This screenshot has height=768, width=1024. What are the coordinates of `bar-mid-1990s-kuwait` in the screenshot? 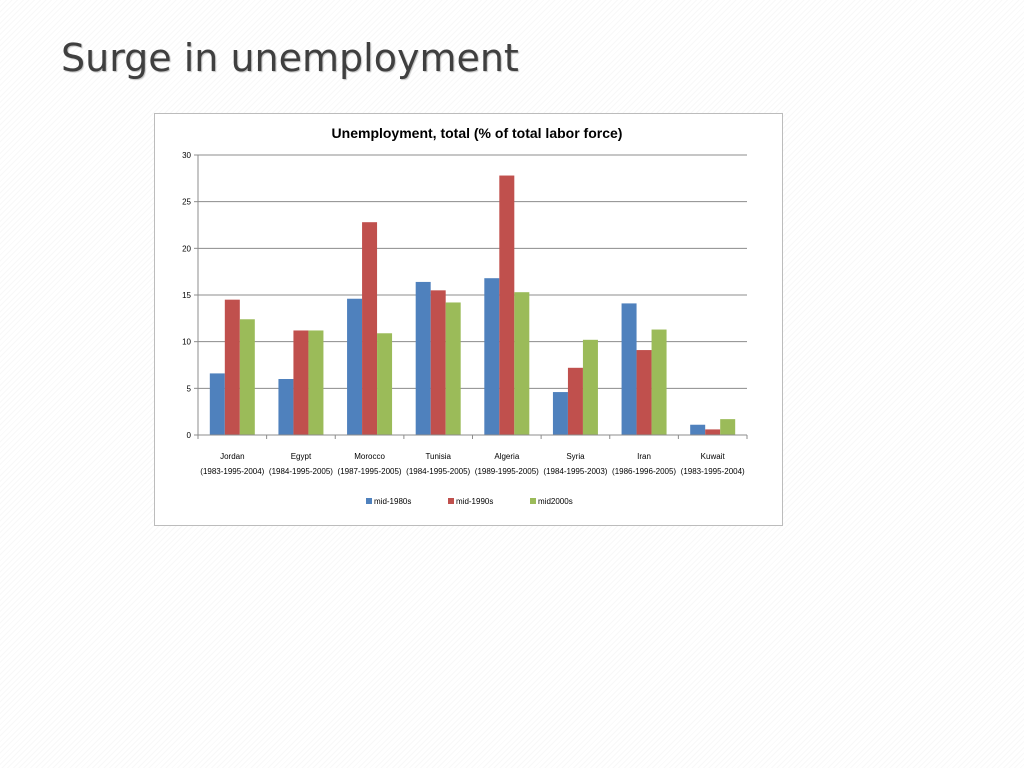 It's located at (713, 432).